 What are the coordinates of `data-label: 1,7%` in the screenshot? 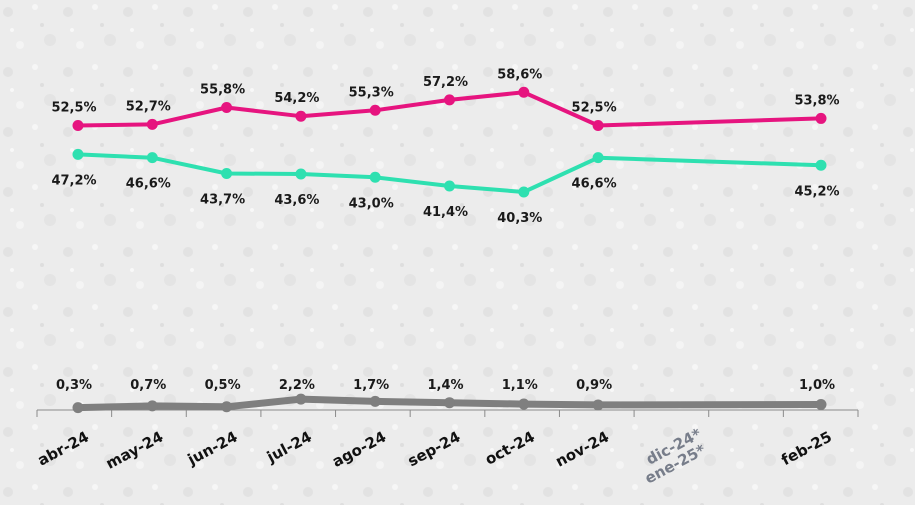 It's located at (371, 385).